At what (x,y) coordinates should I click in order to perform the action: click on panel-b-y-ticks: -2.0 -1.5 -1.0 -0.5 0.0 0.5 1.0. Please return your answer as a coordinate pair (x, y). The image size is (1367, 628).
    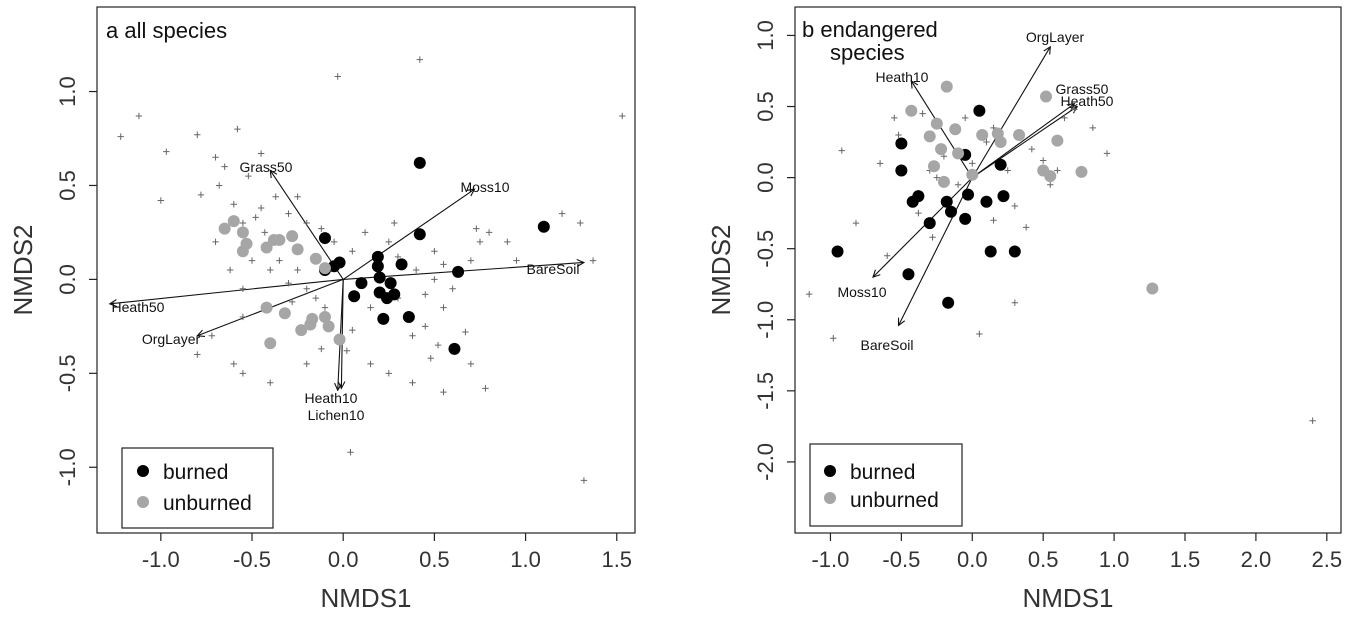
    Looking at the image, I should click on (774, 250).